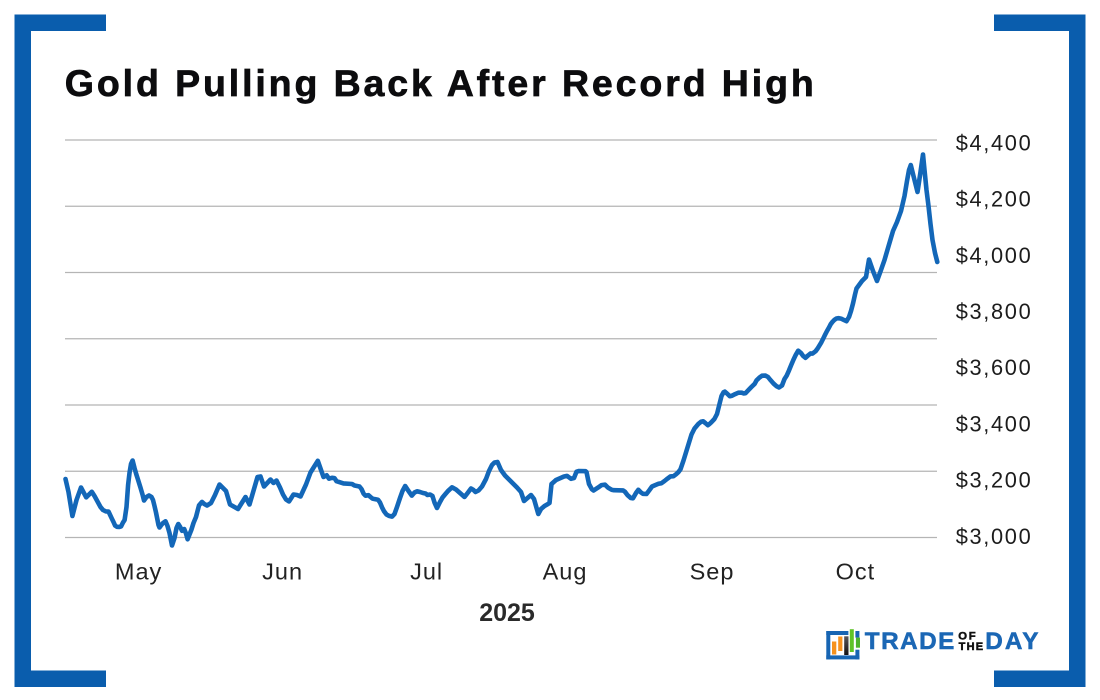  What do you see at coordinates (993, 367) in the screenshot?
I see `svg-text: $3,600` at bounding box center [993, 367].